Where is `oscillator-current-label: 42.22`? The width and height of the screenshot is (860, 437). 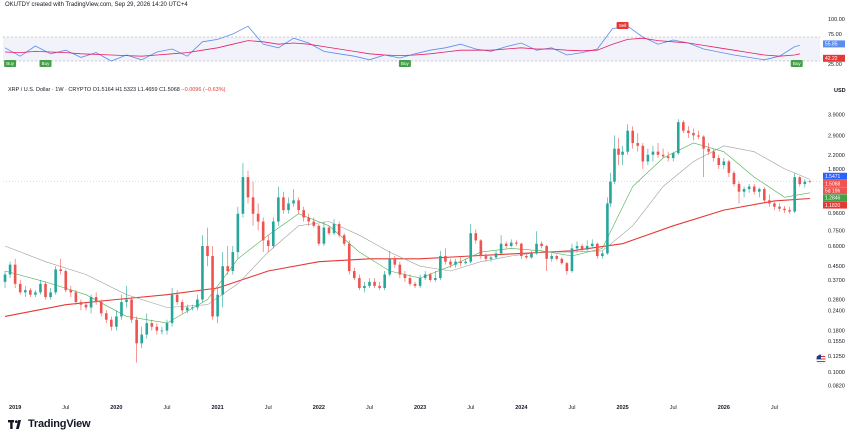
oscillator-current-label: 42.22 is located at coordinates (831, 59).